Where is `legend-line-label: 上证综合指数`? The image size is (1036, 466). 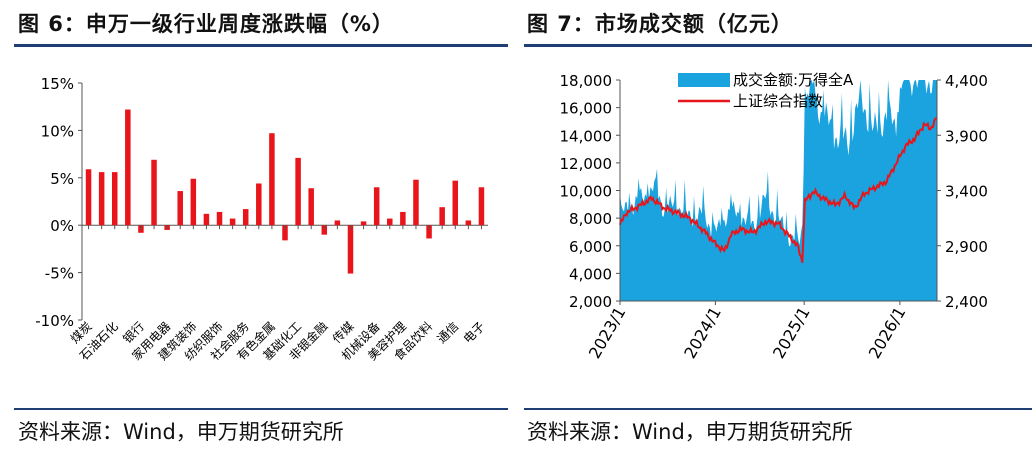 legend-line-label: 上证综合指数 is located at coordinates (778, 101).